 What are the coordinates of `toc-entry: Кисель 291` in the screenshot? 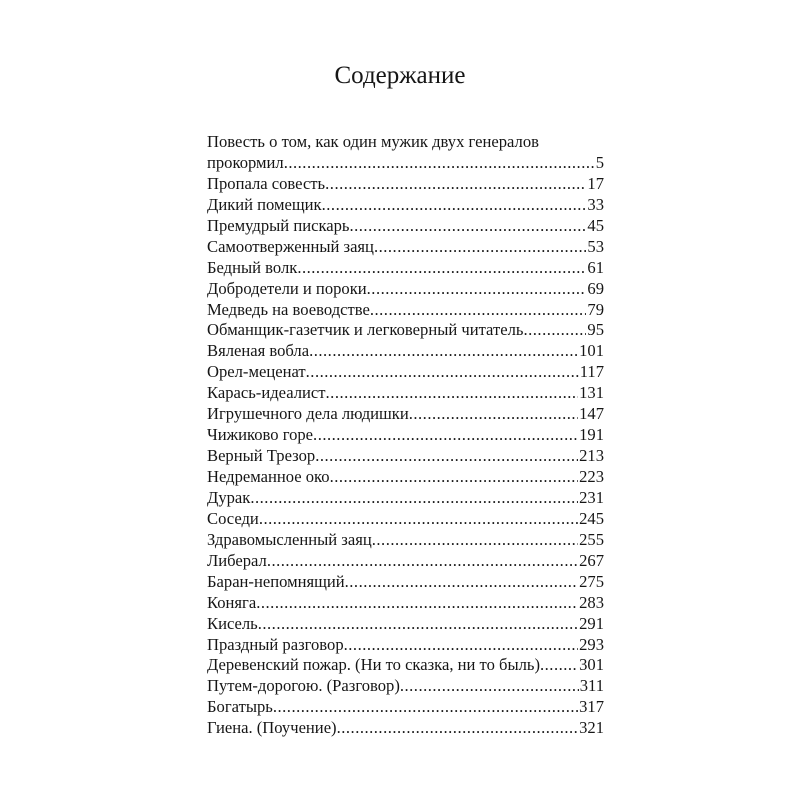 It's located at (405, 624).